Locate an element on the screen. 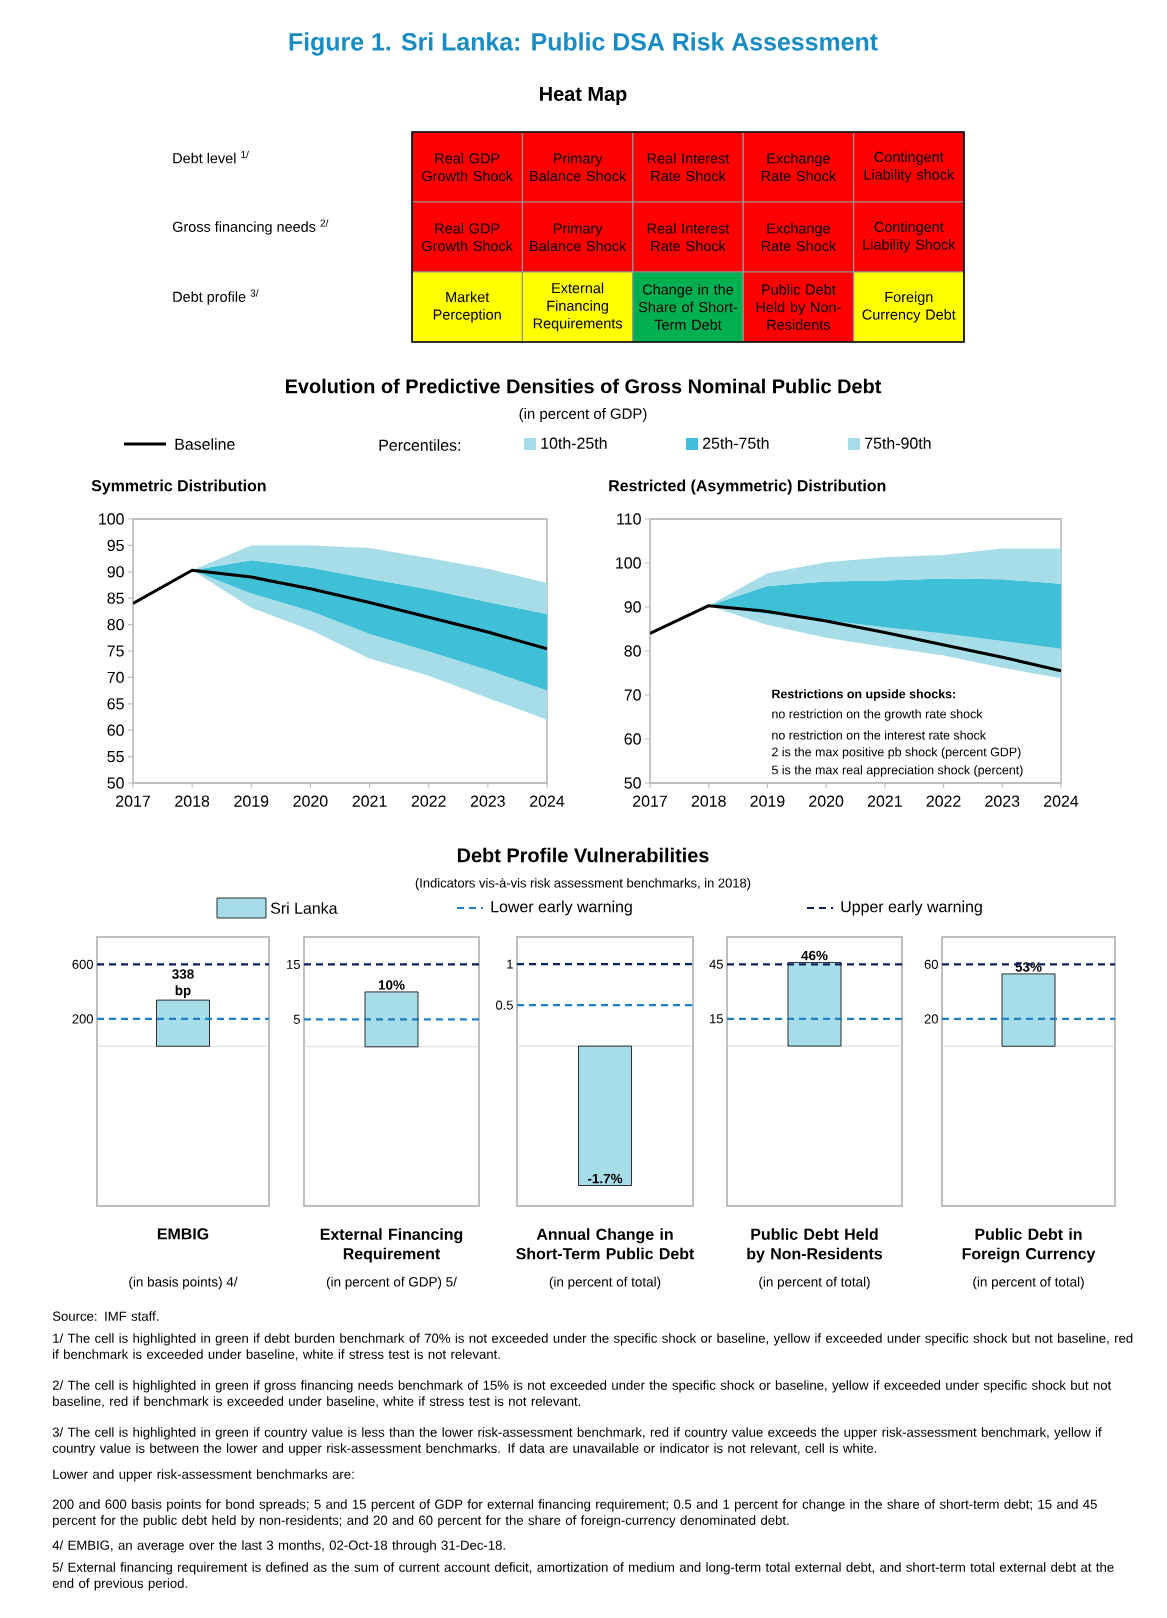 This screenshot has height=1618, width=1167. annotation: 2 is the max positive pb shock (percent GDP) is located at coordinates (896, 753).